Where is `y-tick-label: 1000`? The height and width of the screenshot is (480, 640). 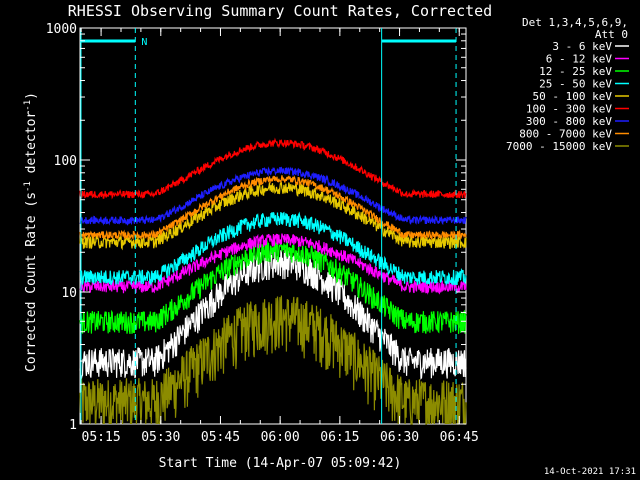 y-tick-label: 1000 is located at coordinates (61, 29).